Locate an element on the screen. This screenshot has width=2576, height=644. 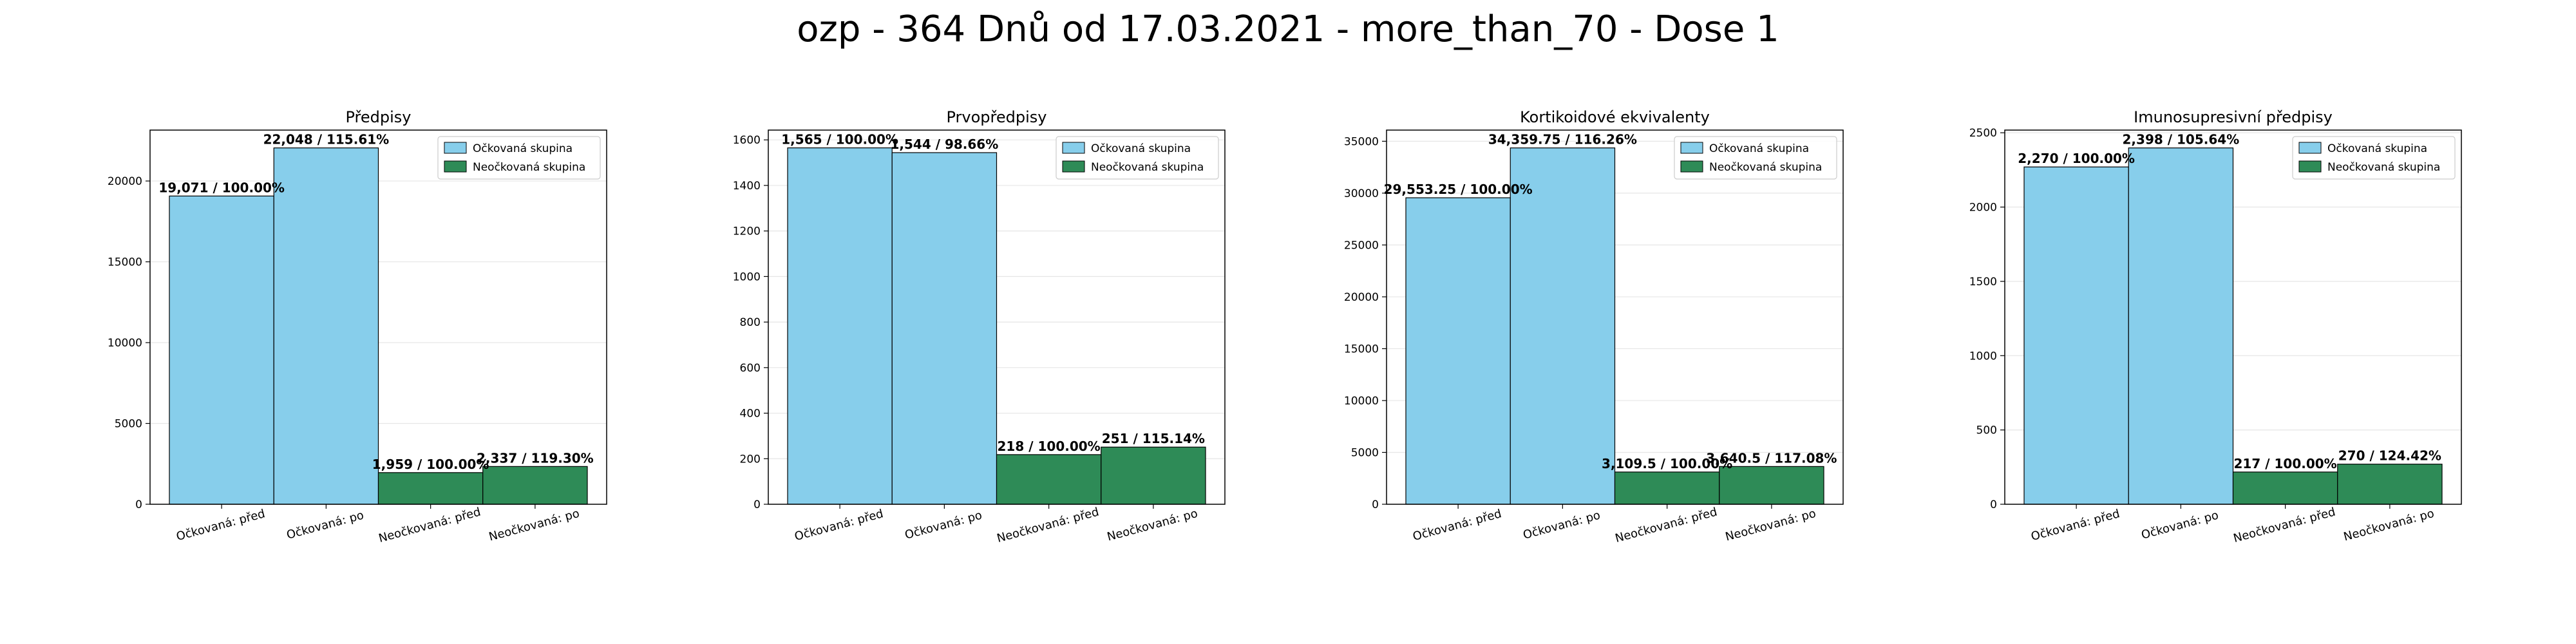
y-tick-label: 35000 is located at coordinates (1362, 141).